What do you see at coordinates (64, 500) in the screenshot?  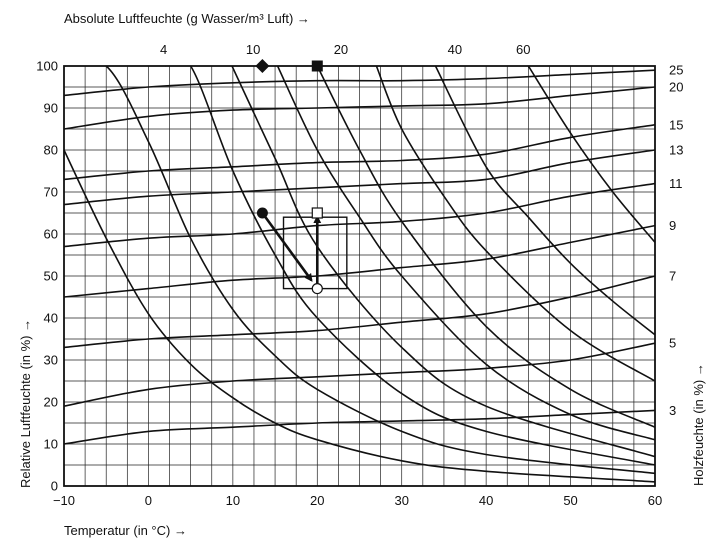 I see `x-tick-label: −10` at bounding box center [64, 500].